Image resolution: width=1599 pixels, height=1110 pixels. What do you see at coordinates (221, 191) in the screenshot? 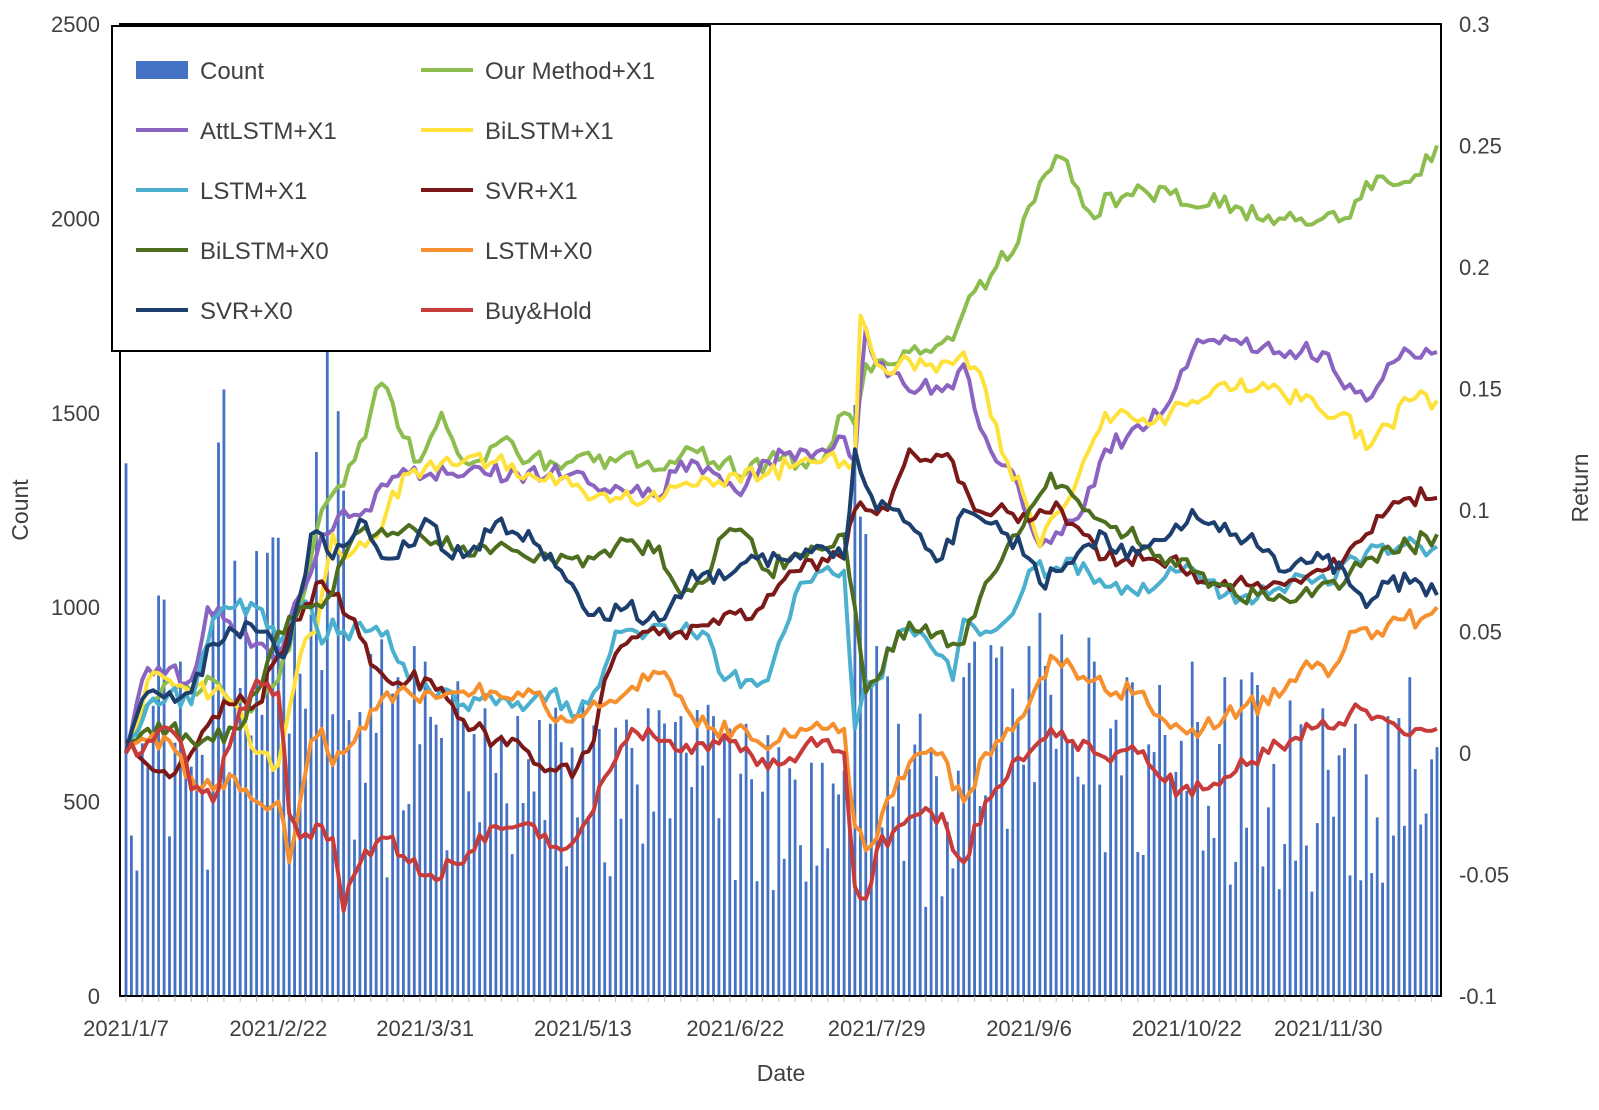
I see `legend-item-lstm-x1: LSTM+X1` at bounding box center [221, 191].